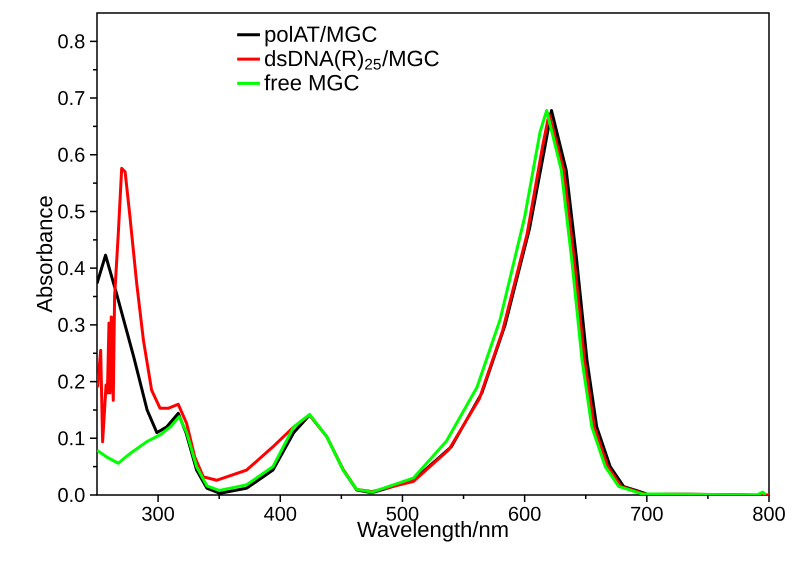 Image resolution: width=792 pixels, height=561 pixels. Describe the element at coordinates (71, 41) in the screenshot. I see `y-tick-label: 0.8` at that location.